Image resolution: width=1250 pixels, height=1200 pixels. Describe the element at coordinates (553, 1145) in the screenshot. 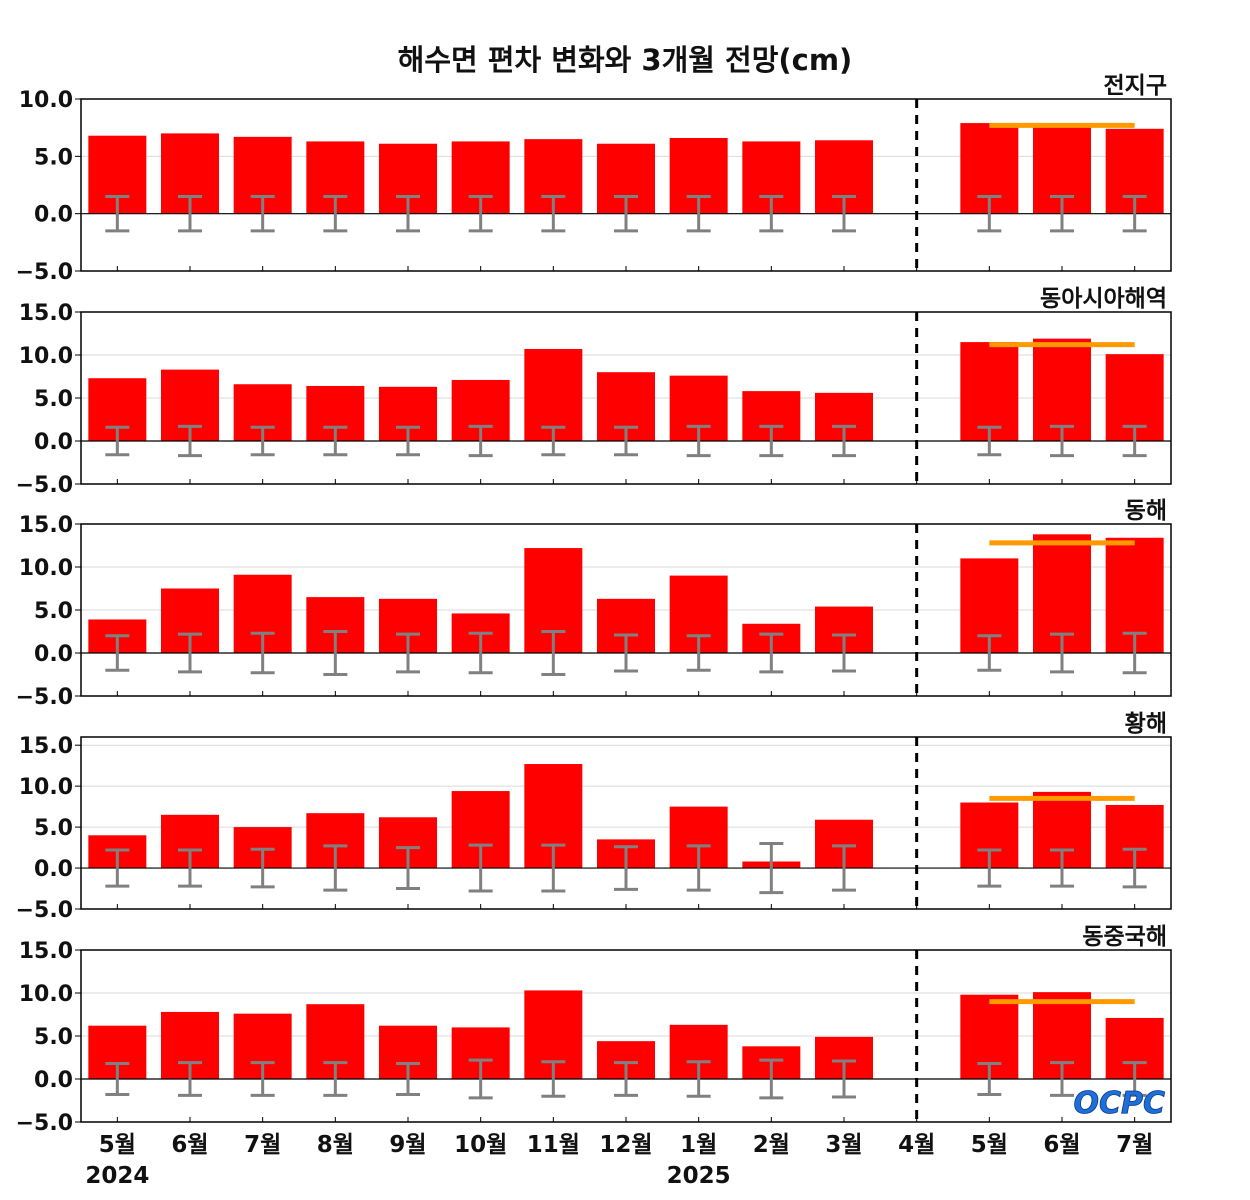

I see `x-tick-label: 11월` at that location.